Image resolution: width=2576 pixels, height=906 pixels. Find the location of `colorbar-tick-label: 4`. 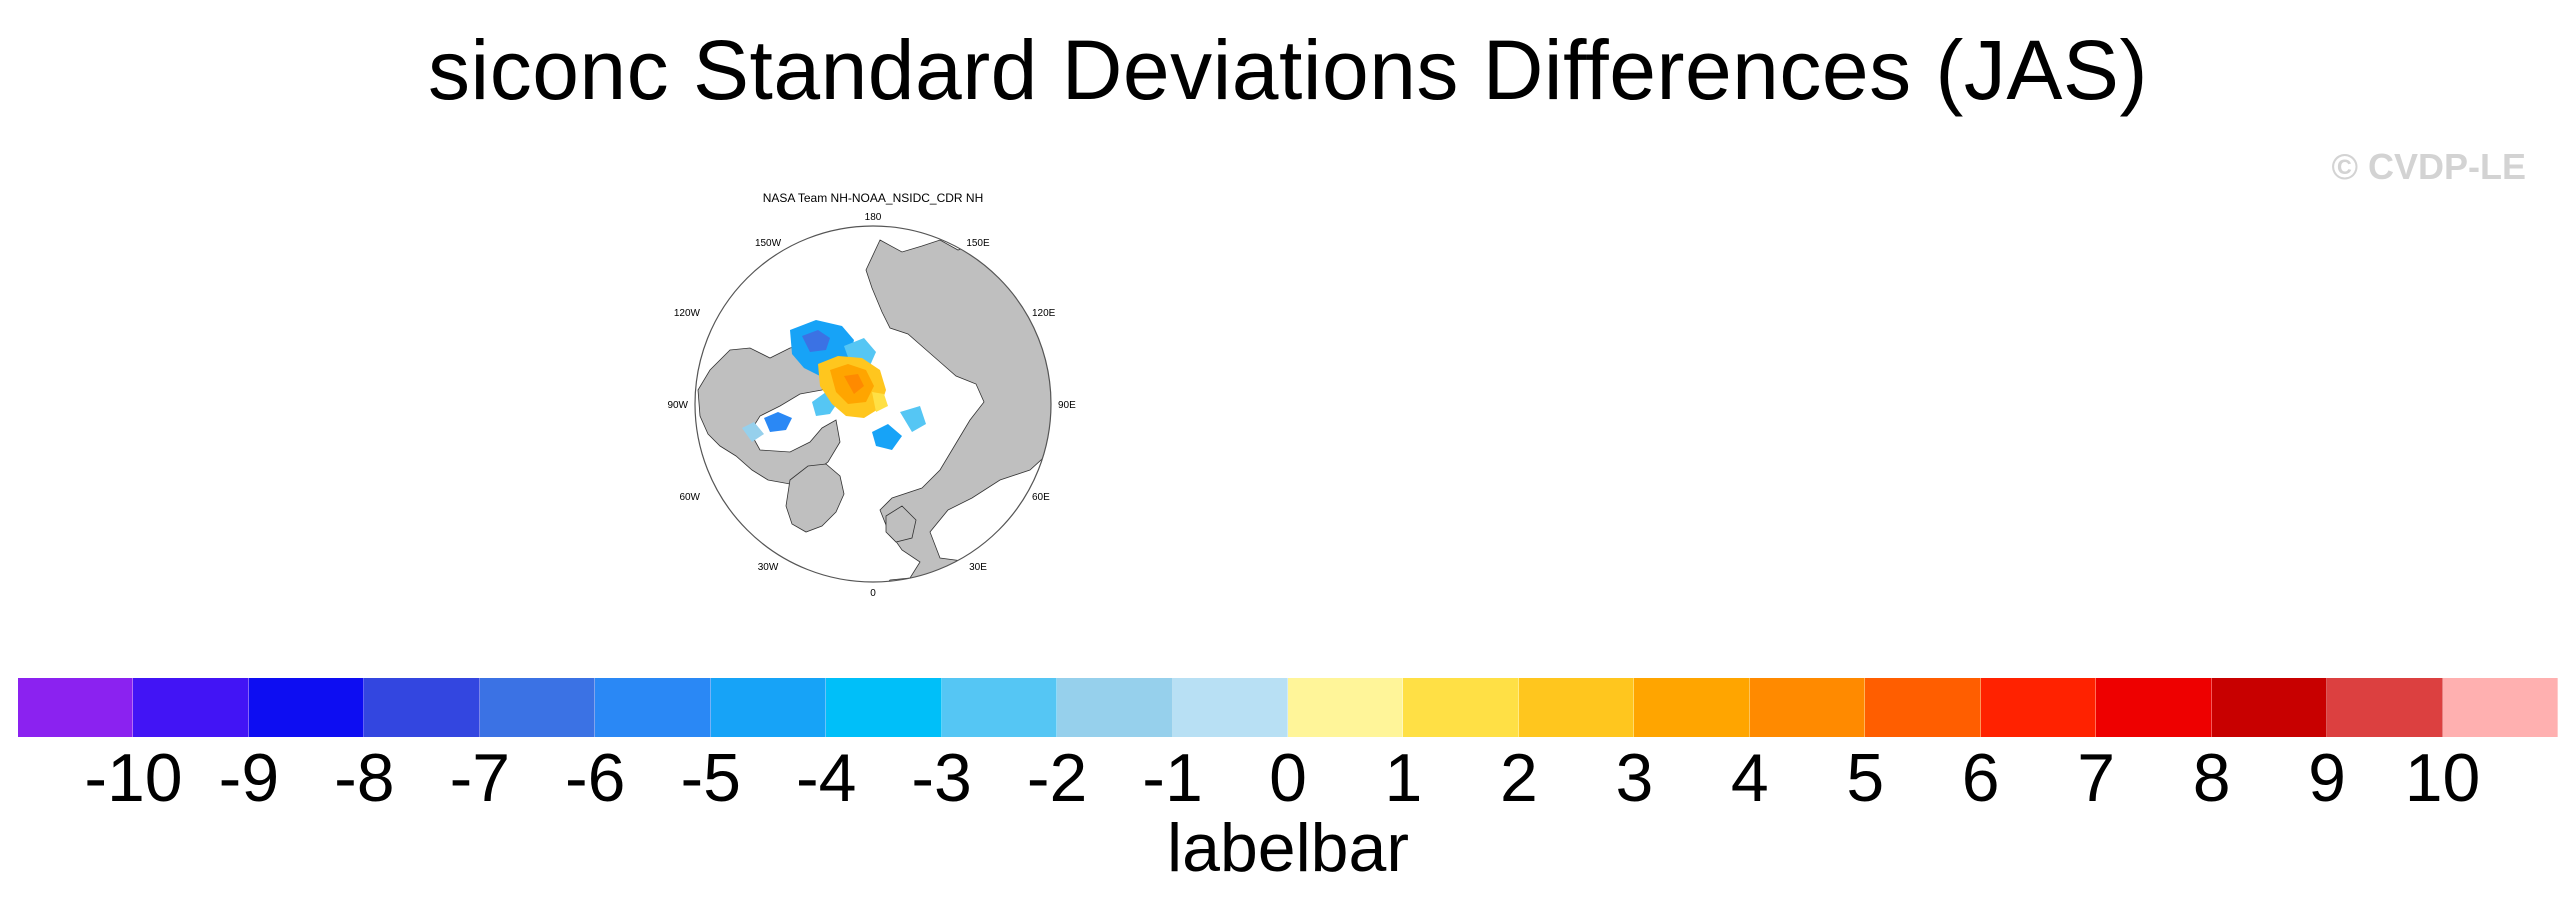

colorbar-tick-label: 4 is located at coordinates (1749, 778).